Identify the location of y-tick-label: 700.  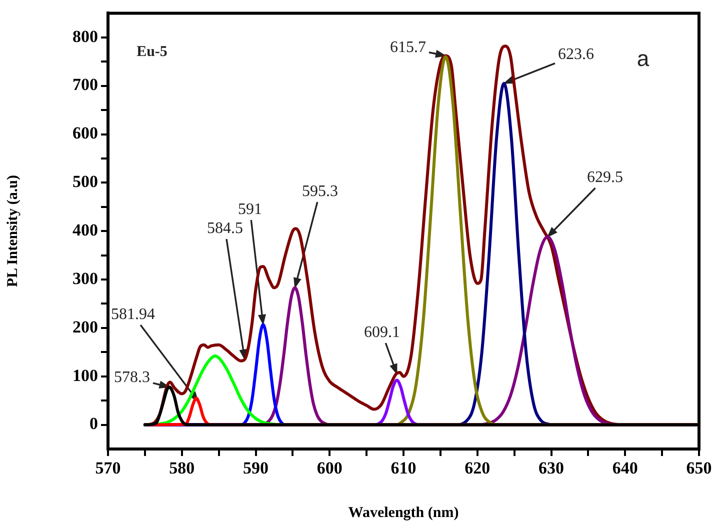
(85, 84).